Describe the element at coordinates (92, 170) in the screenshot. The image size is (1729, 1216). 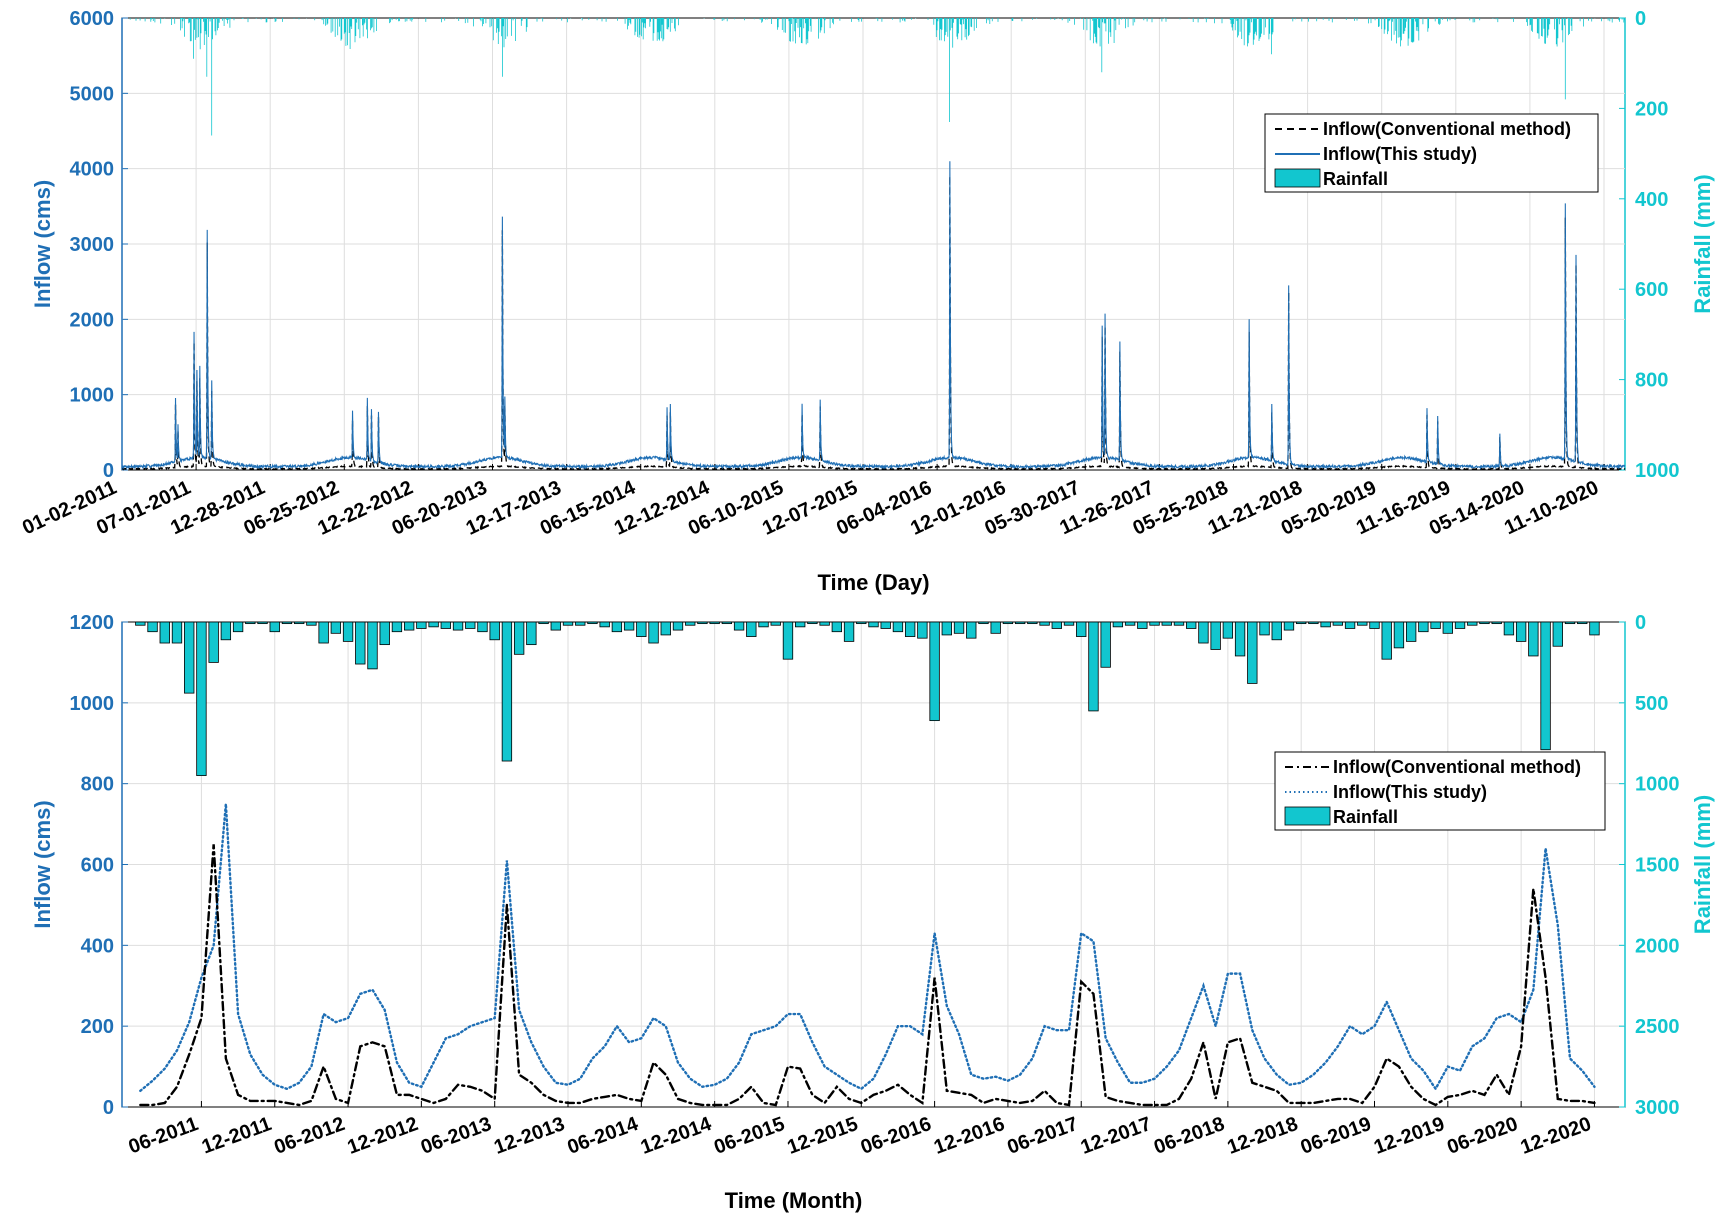
I see `left-tick-label: 4000` at that location.